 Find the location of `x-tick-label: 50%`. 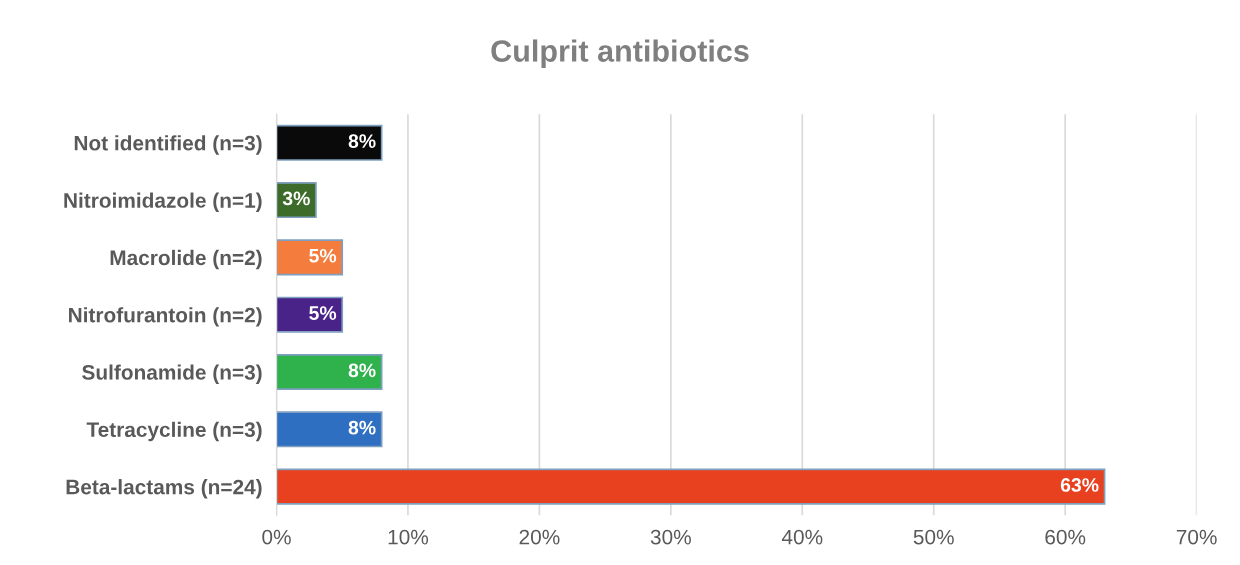

x-tick-label: 50% is located at coordinates (933, 537).